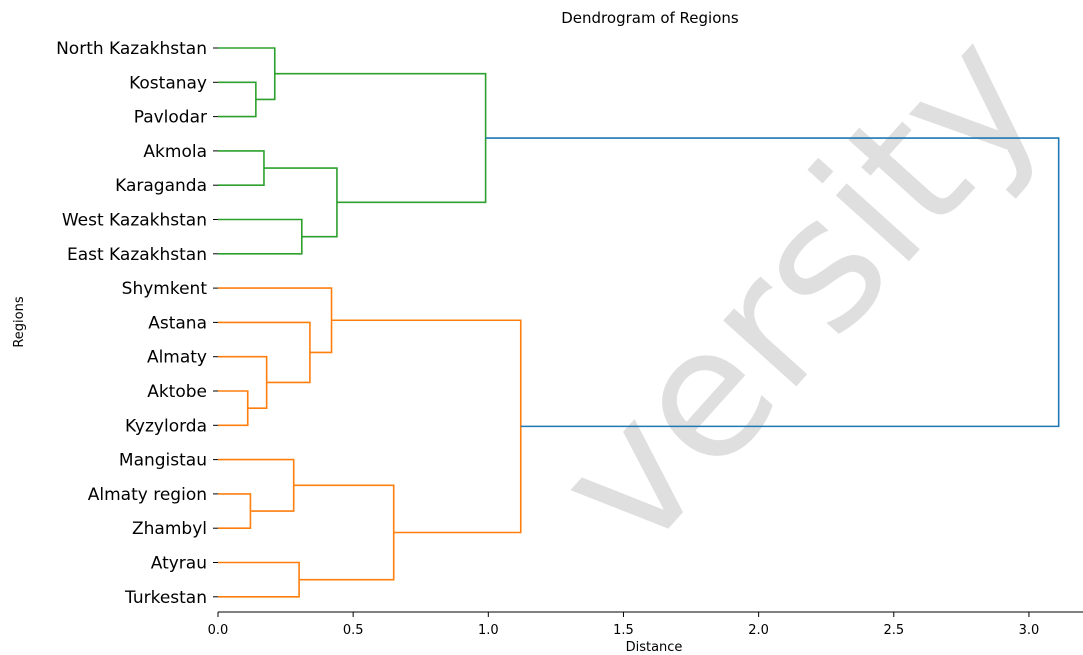 The height and width of the screenshot is (655, 1083). What do you see at coordinates (169, 529) in the screenshot?
I see `leaf-label: Zhambyl` at bounding box center [169, 529].